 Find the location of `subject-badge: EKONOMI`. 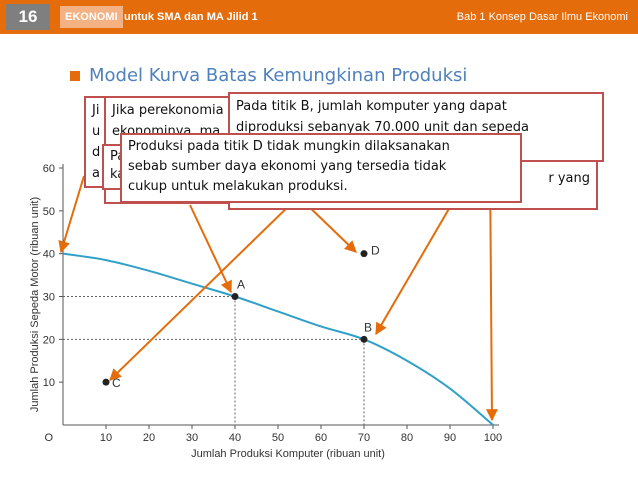

subject-badge: EKONOMI is located at coordinates (91, 17).